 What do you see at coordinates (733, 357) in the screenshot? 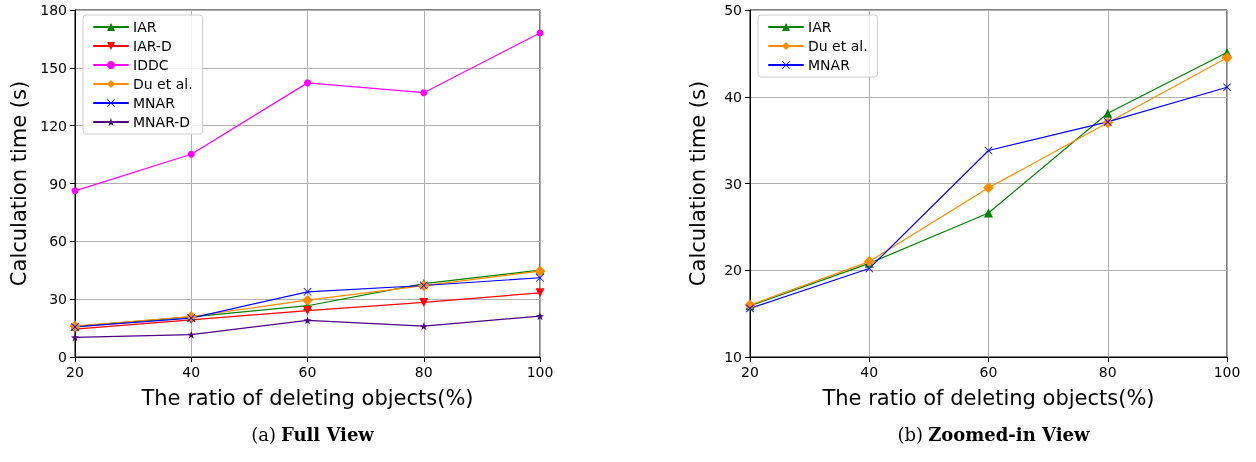
I see `y-tick-label: 10` at bounding box center [733, 357].